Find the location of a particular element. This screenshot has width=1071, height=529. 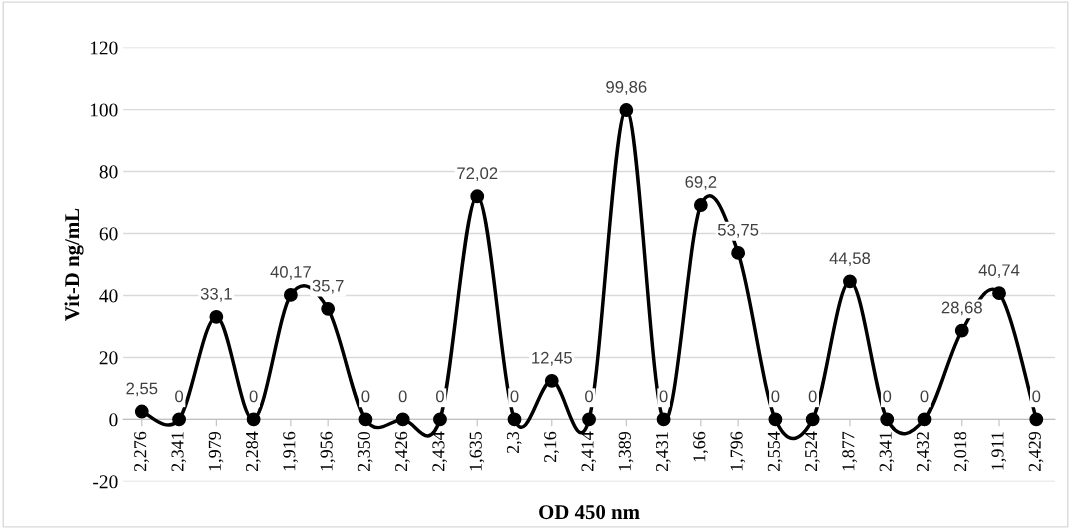

x-tick-label: 1,66 is located at coordinates (700, 446).